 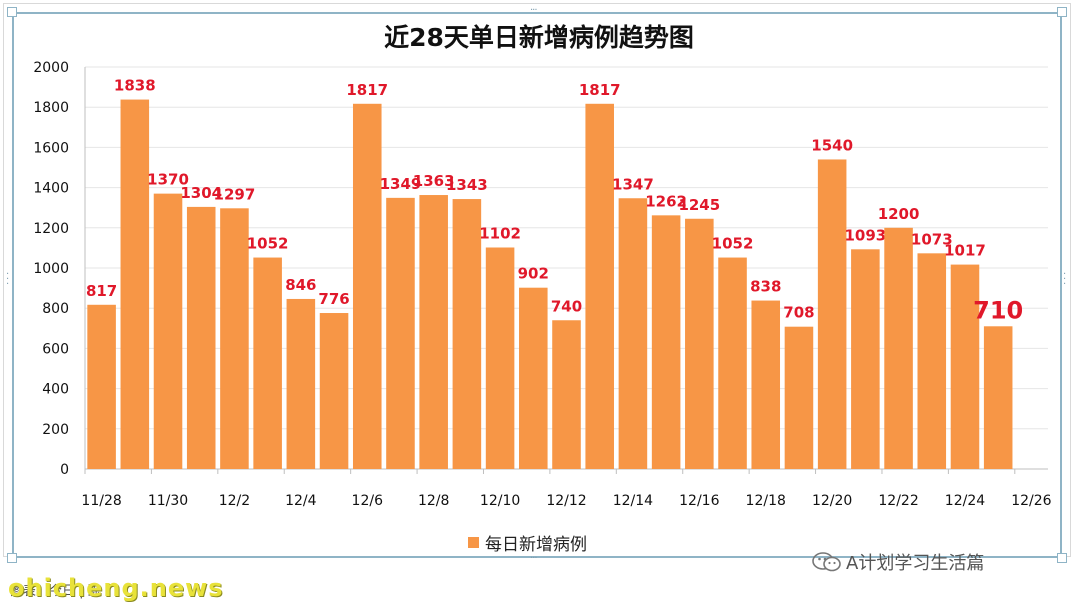 What do you see at coordinates (832, 145) in the screenshot?
I see `bar-value-label: 1540` at bounding box center [832, 145].